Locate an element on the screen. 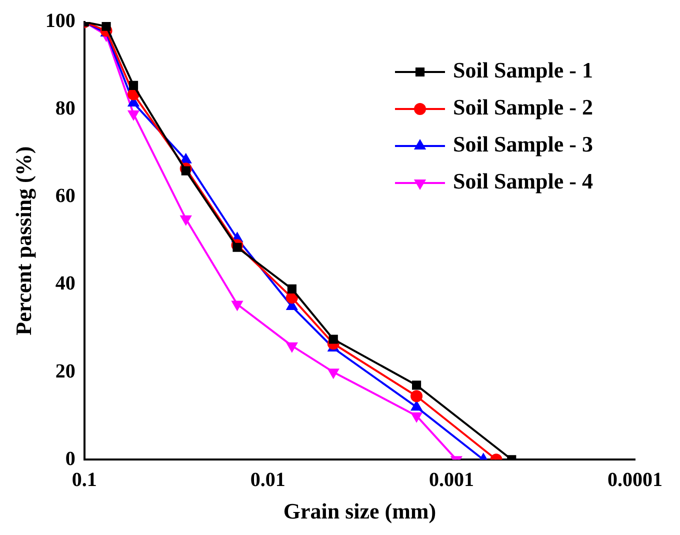 The height and width of the screenshot is (535, 680). legend-label: Soil Sample - 1 is located at coordinates (523, 70).